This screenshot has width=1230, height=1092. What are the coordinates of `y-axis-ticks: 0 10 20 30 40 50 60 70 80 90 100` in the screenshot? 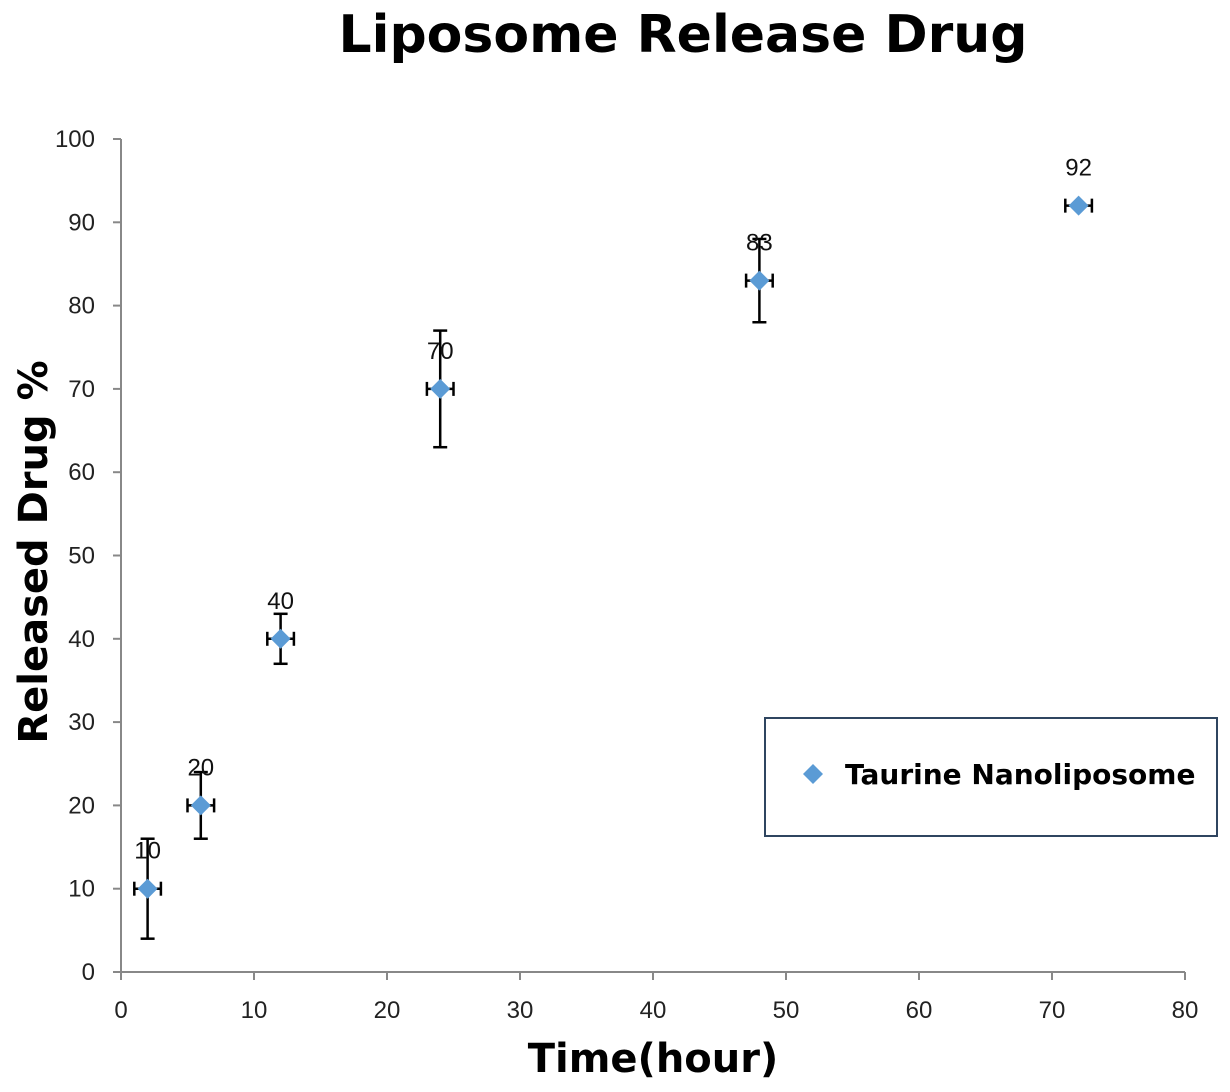 It's located at (88, 556).